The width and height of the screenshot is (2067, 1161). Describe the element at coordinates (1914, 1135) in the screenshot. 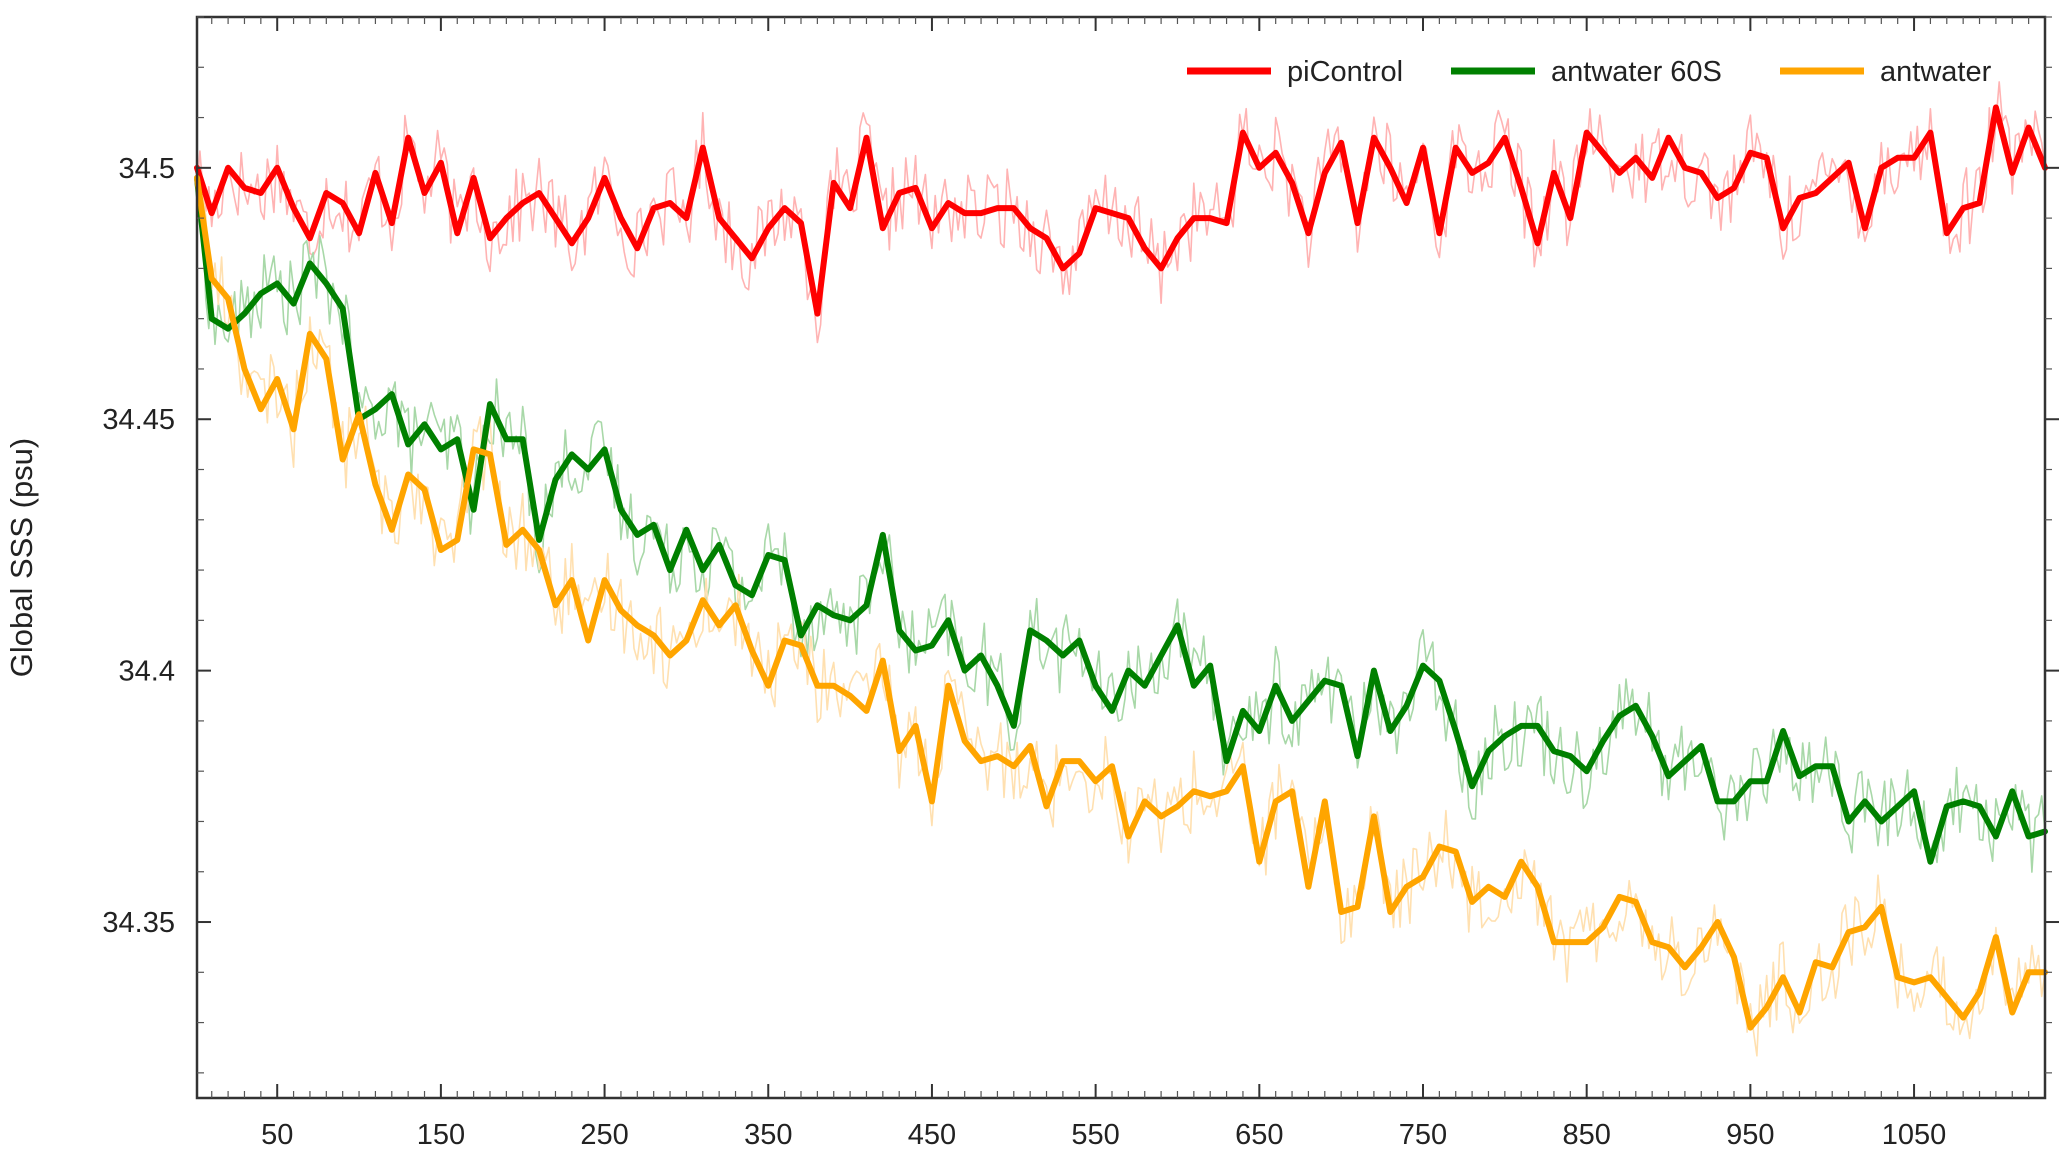

I see `x-tick-label: 1050` at that location.